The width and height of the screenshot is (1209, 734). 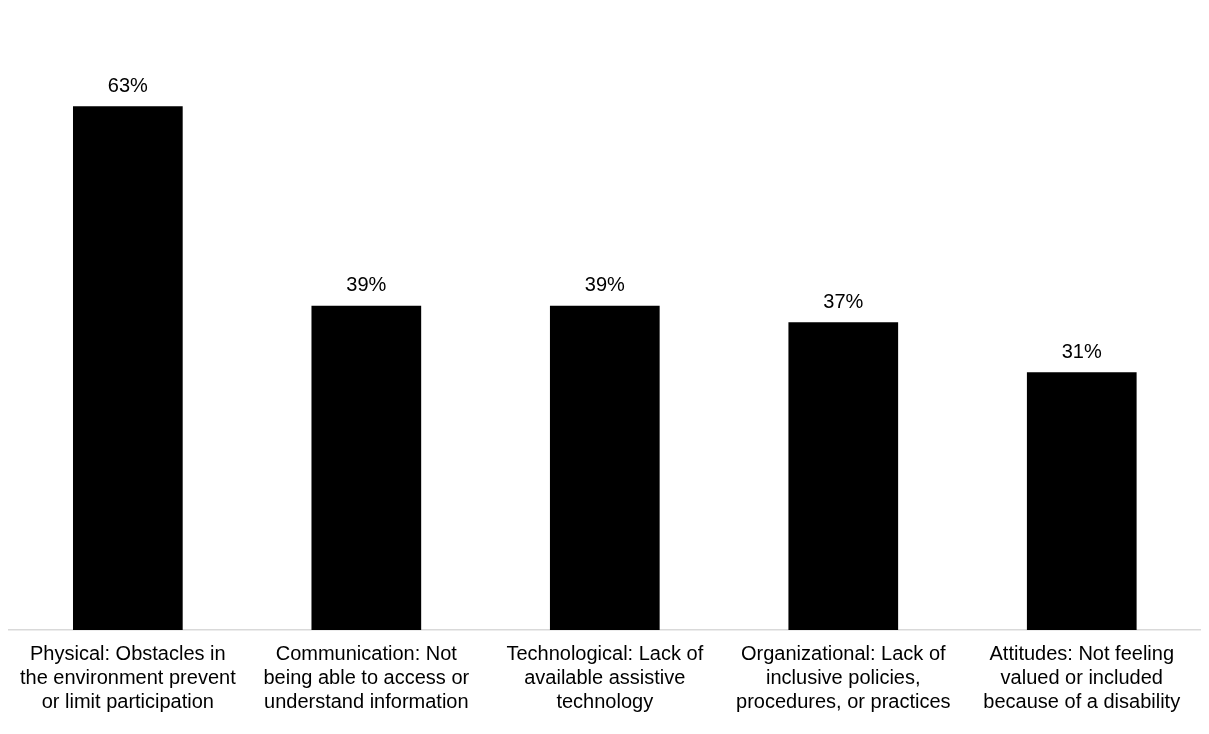 I want to click on x-tick-label: Communication: Not being able to access or understand information, so click(x=366, y=676).